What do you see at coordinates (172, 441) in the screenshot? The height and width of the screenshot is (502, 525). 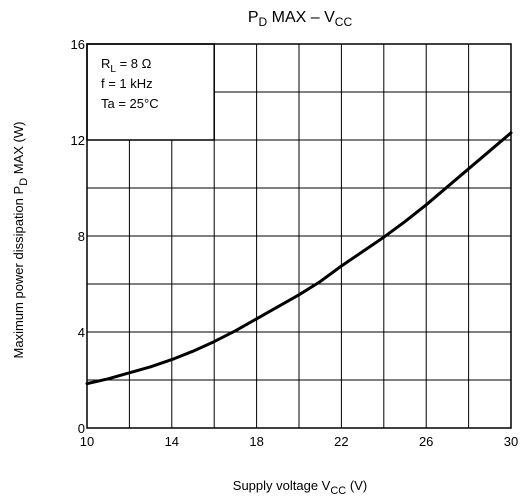 I see `x-tick-label: 14` at bounding box center [172, 441].